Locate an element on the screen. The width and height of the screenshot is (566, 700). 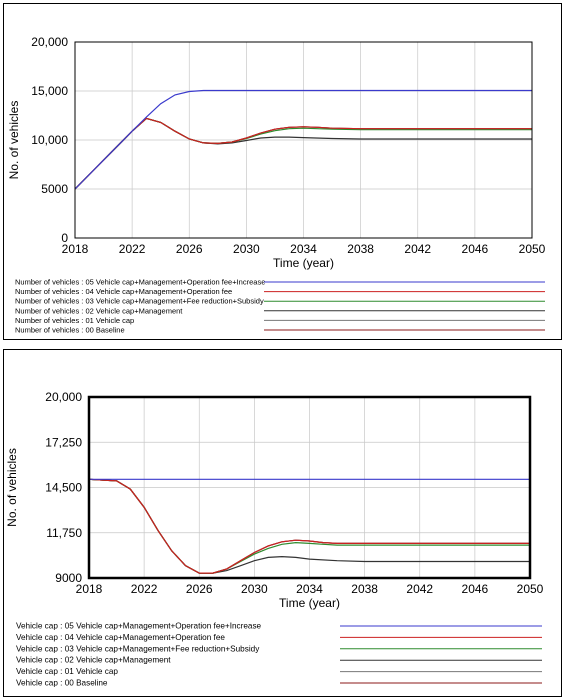
y-tick-label: 15,000 is located at coordinates (49, 91).